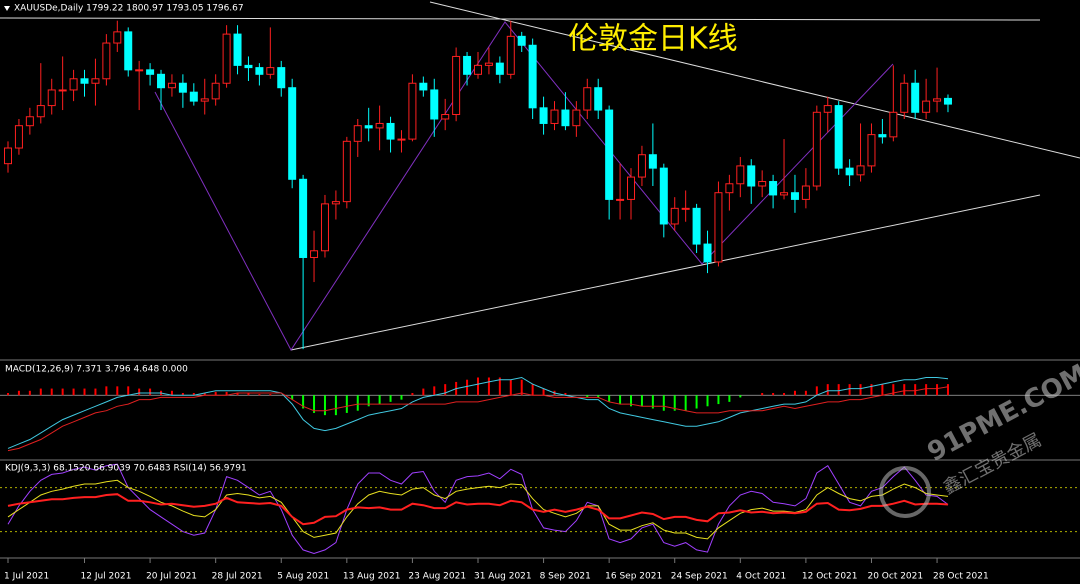 The image size is (1080, 584). What do you see at coordinates (26, 577) in the screenshot?
I see `x-tick-label: 1 Jul 2021` at bounding box center [26, 577].